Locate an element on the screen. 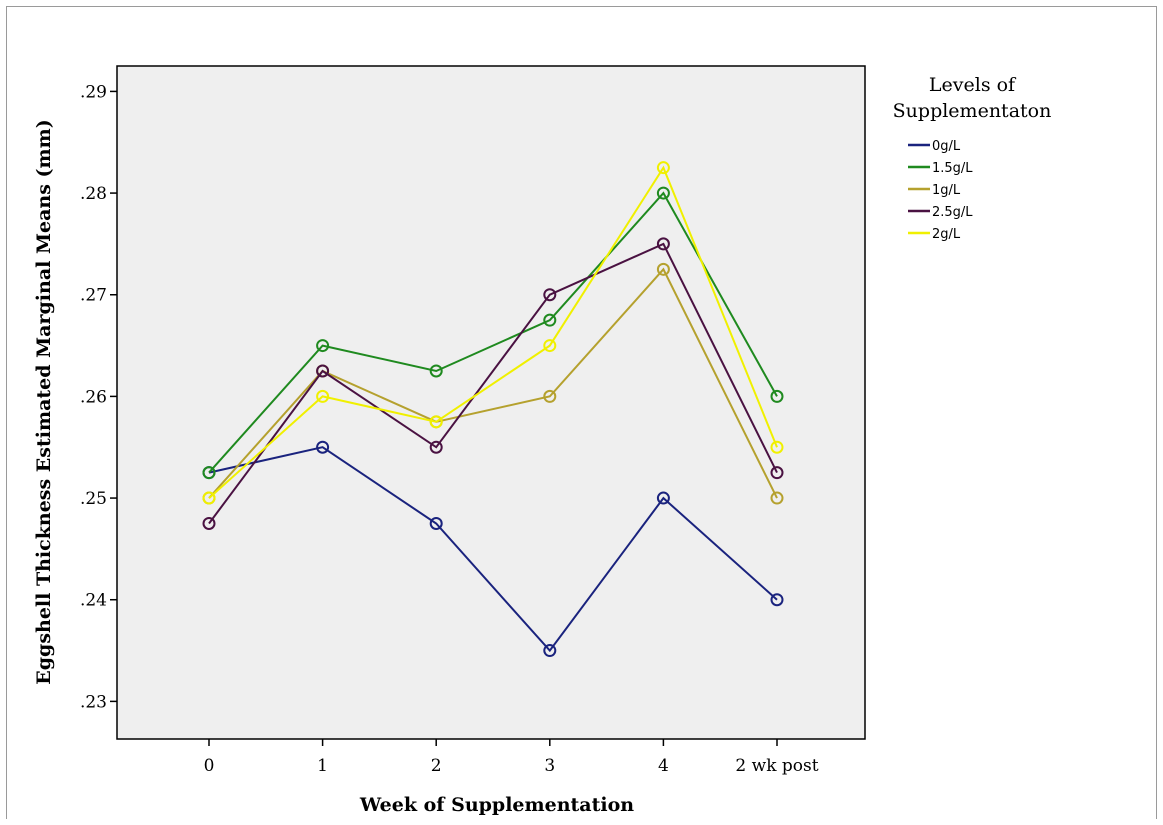 This screenshot has width=1163, height=825. x-tick-label: 4 is located at coordinates (663, 766).